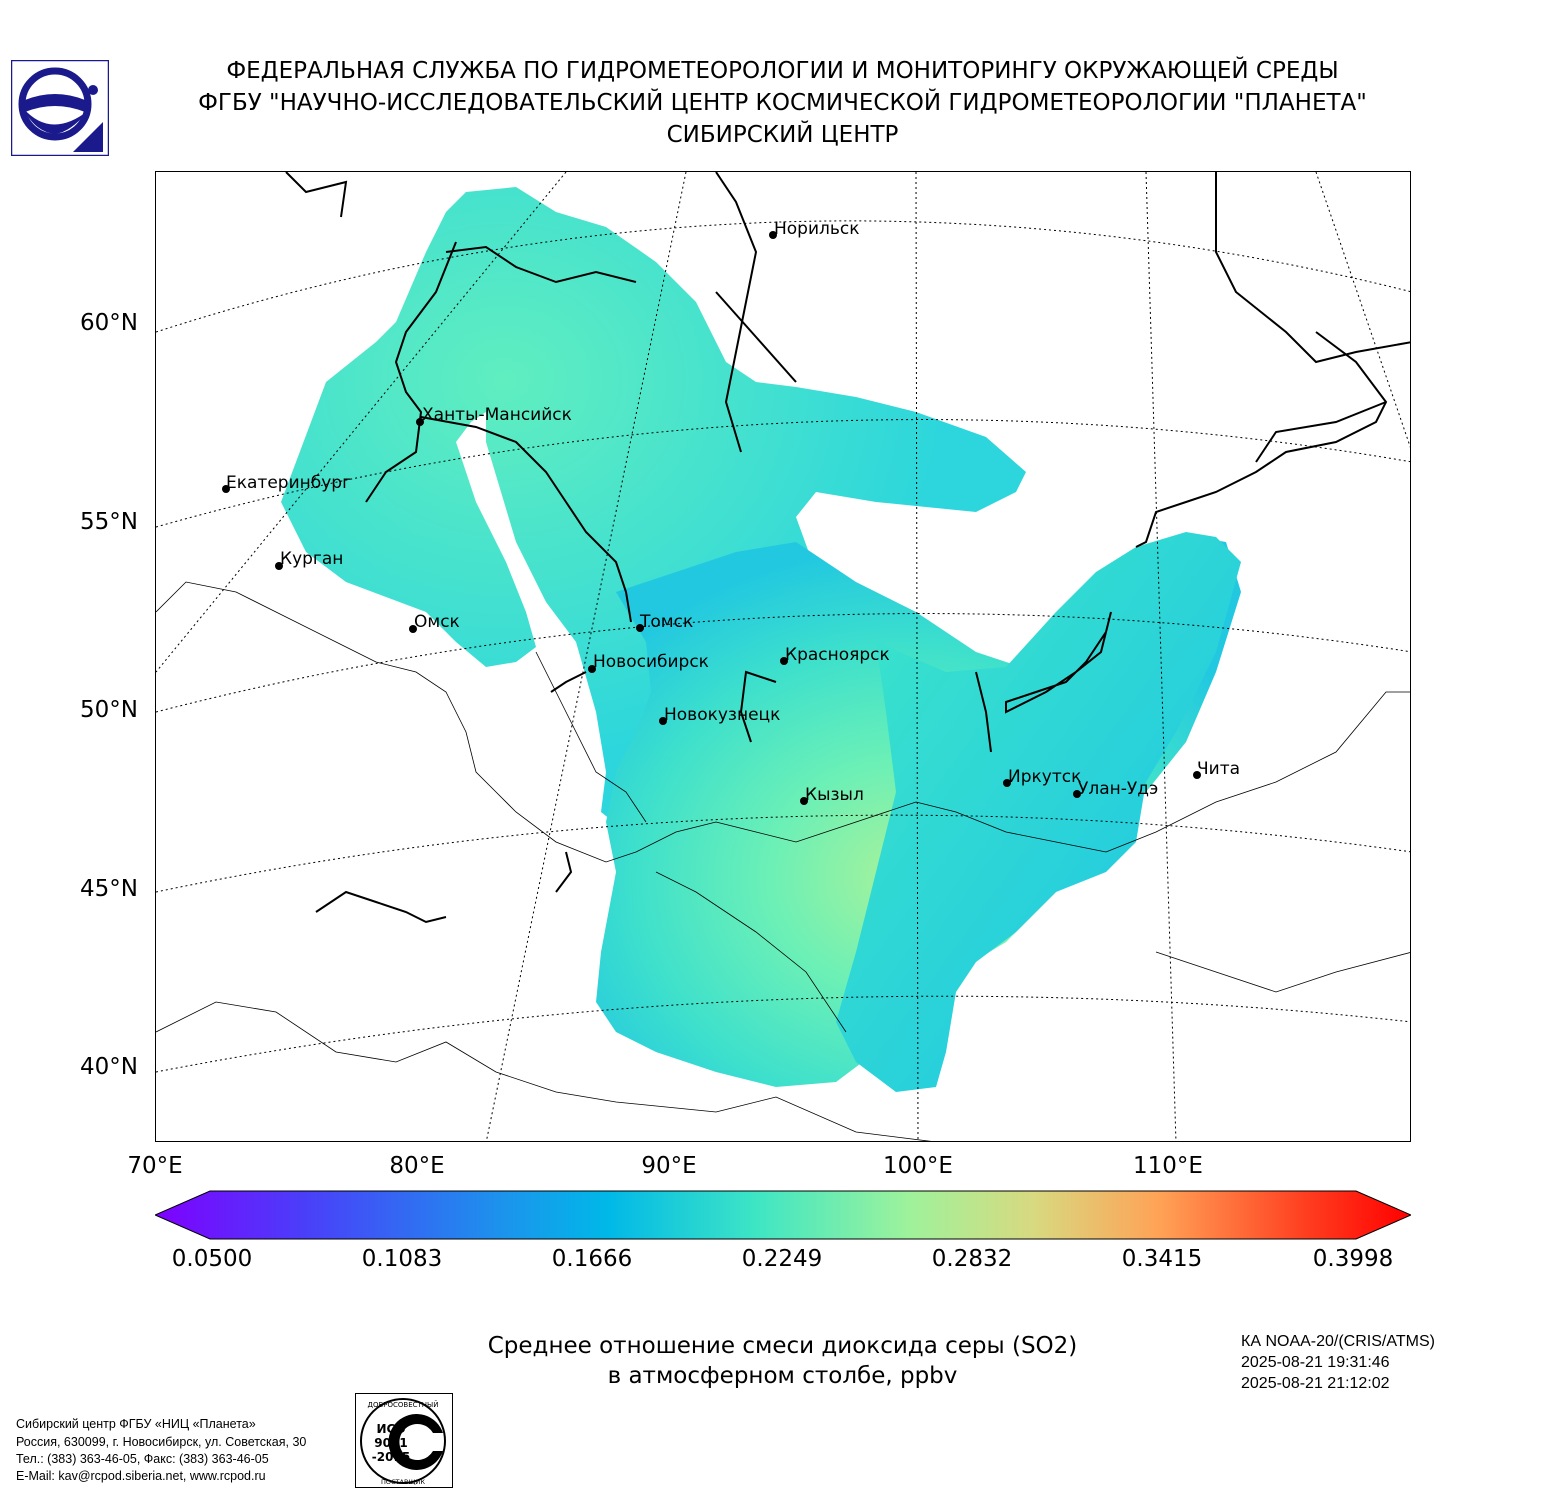 This screenshot has height=1500, width=1550. What do you see at coordinates (109, 889) in the screenshot?
I see `lat-label: 45°N` at bounding box center [109, 889].